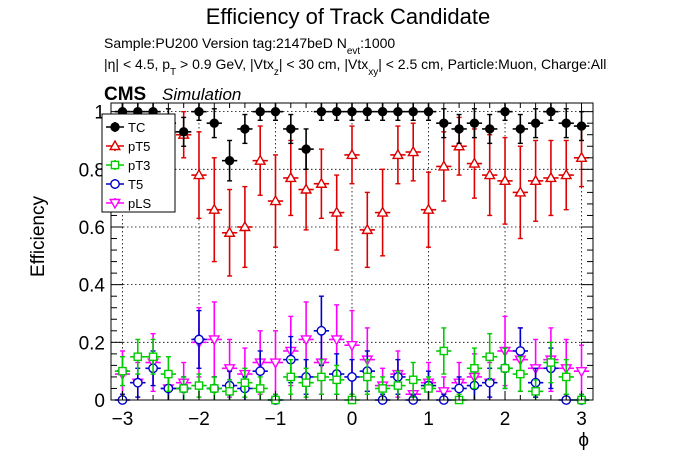 This screenshot has height=472, width=696. I want to click on sample-tail: :1000, so click(377, 43).